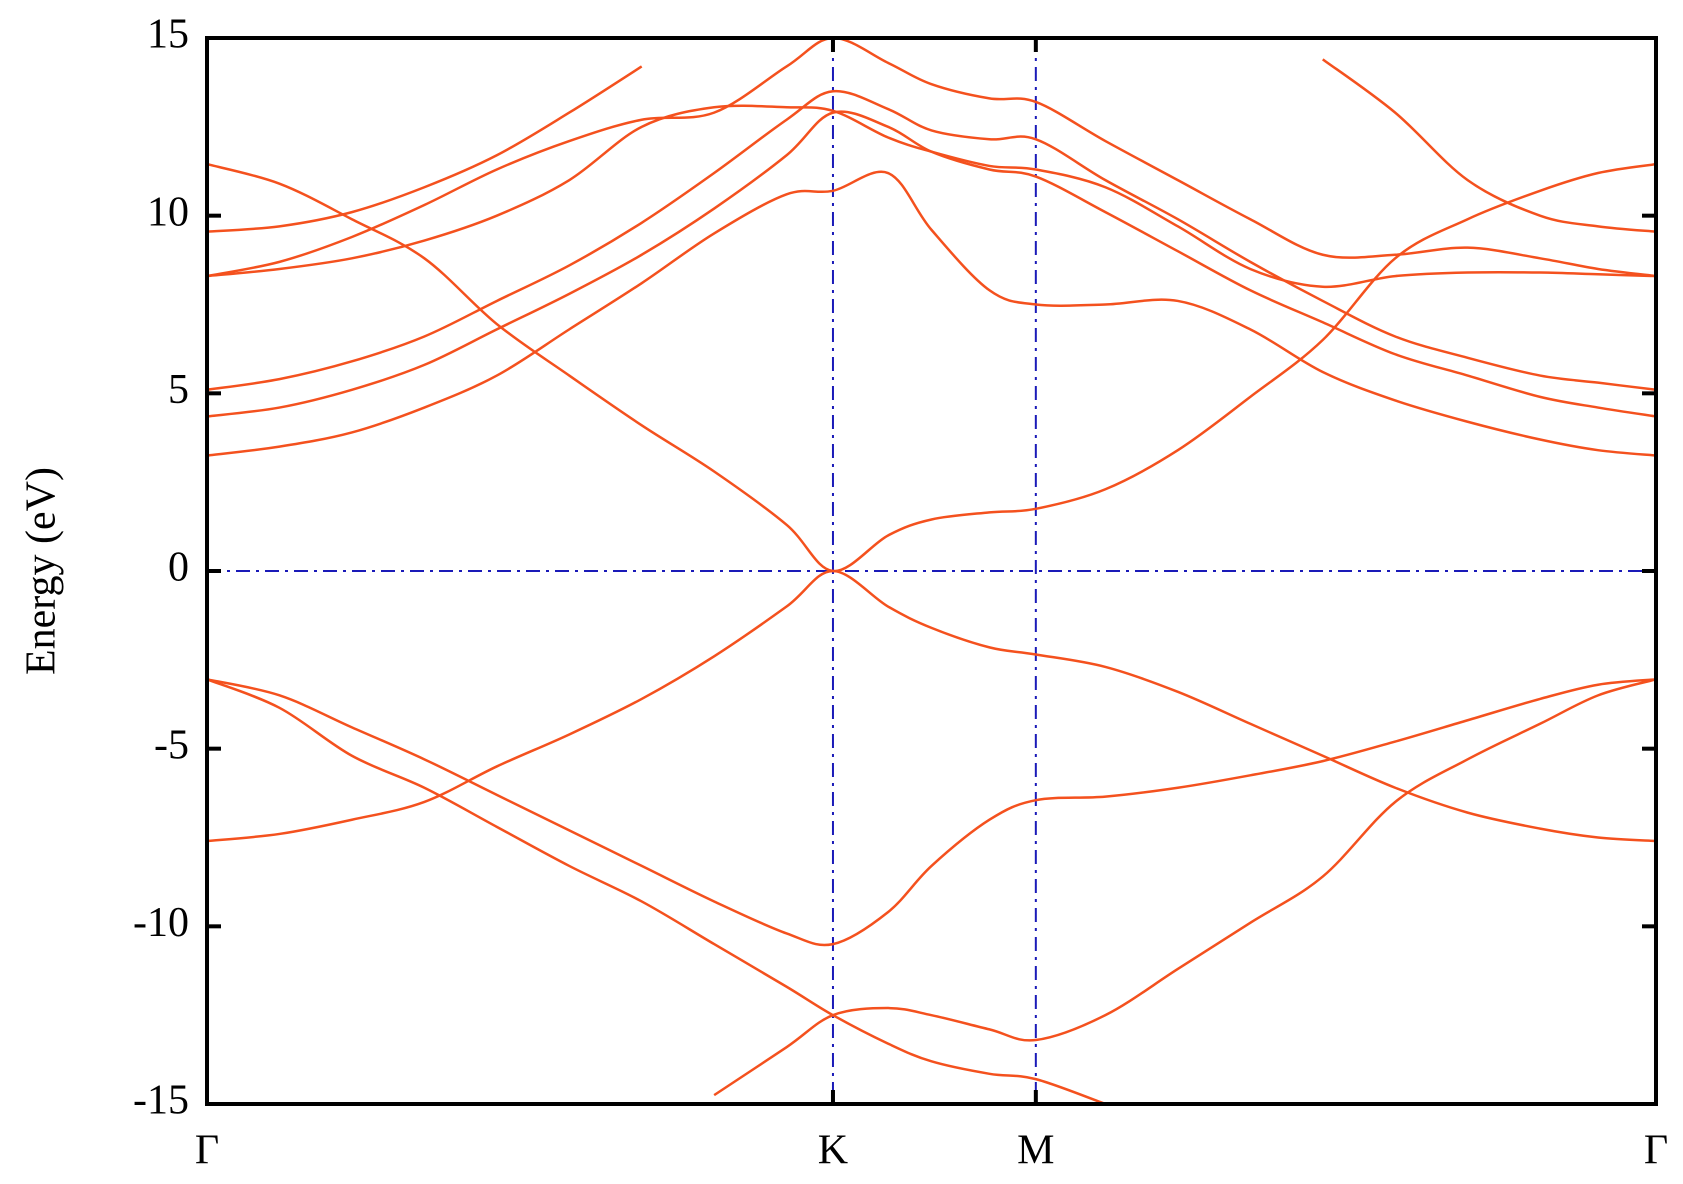 The image size is (1683, 1184). Describe the element at coordinates (161, 1101) in the screenshot. I see `y-tick-label: -15` at that location.